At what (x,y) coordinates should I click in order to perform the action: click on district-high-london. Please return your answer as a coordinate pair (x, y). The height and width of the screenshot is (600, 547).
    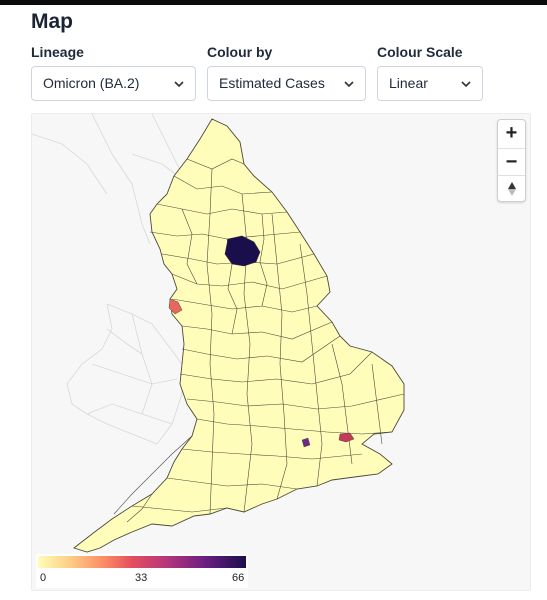
    Looking at the image, I should click on (306, 442).